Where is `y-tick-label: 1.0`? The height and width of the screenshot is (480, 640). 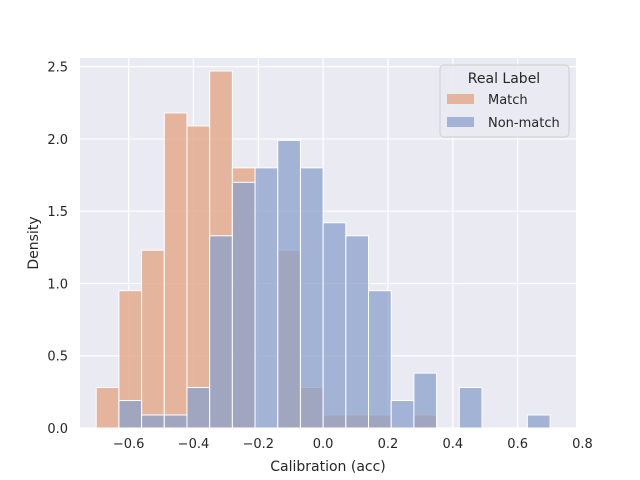
y-tick-label: 1.0 is located at coordinates (57, 284).